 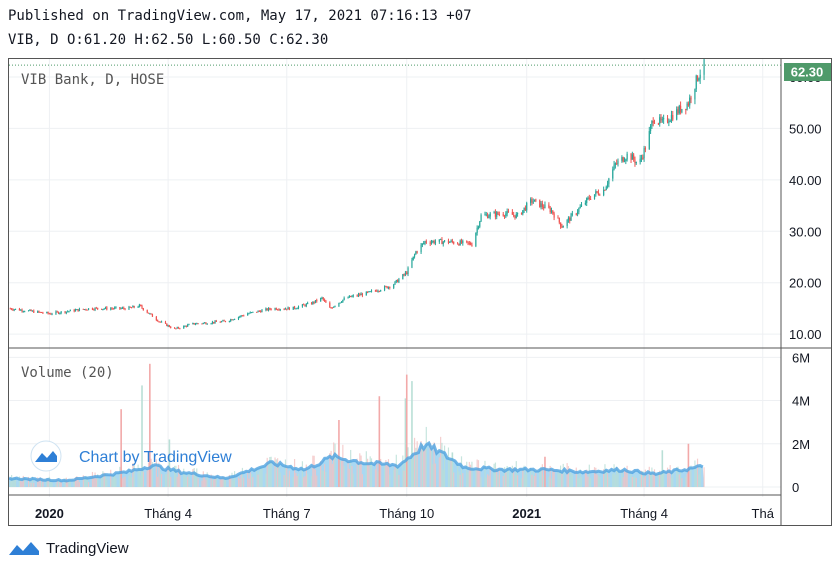 I want to click on price-tick-label: 50.00, so click(x=805, y=128).